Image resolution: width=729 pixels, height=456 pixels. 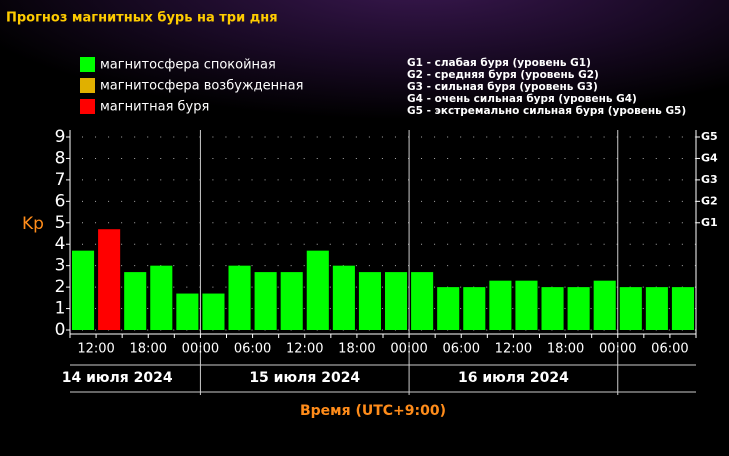 I want to click on x-axis-label: Время (UTC+9:00), so click(x=373, y=411).